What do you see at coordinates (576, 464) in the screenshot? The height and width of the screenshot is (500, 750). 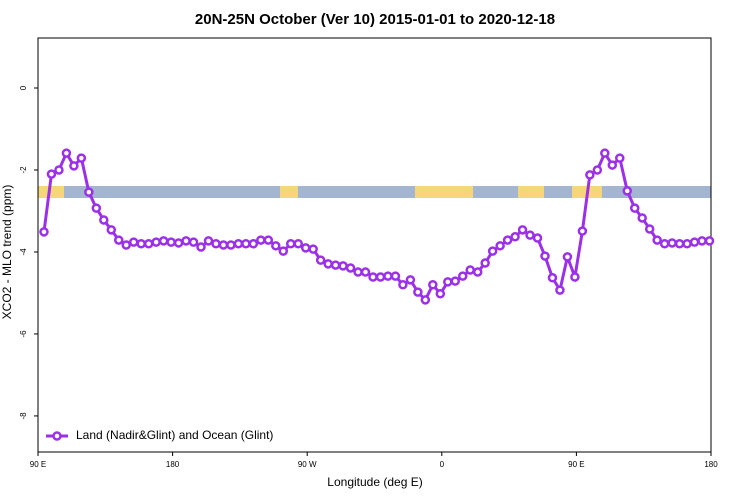 I see `x-tick-label: 90 E` at bounding box center [576, 464].